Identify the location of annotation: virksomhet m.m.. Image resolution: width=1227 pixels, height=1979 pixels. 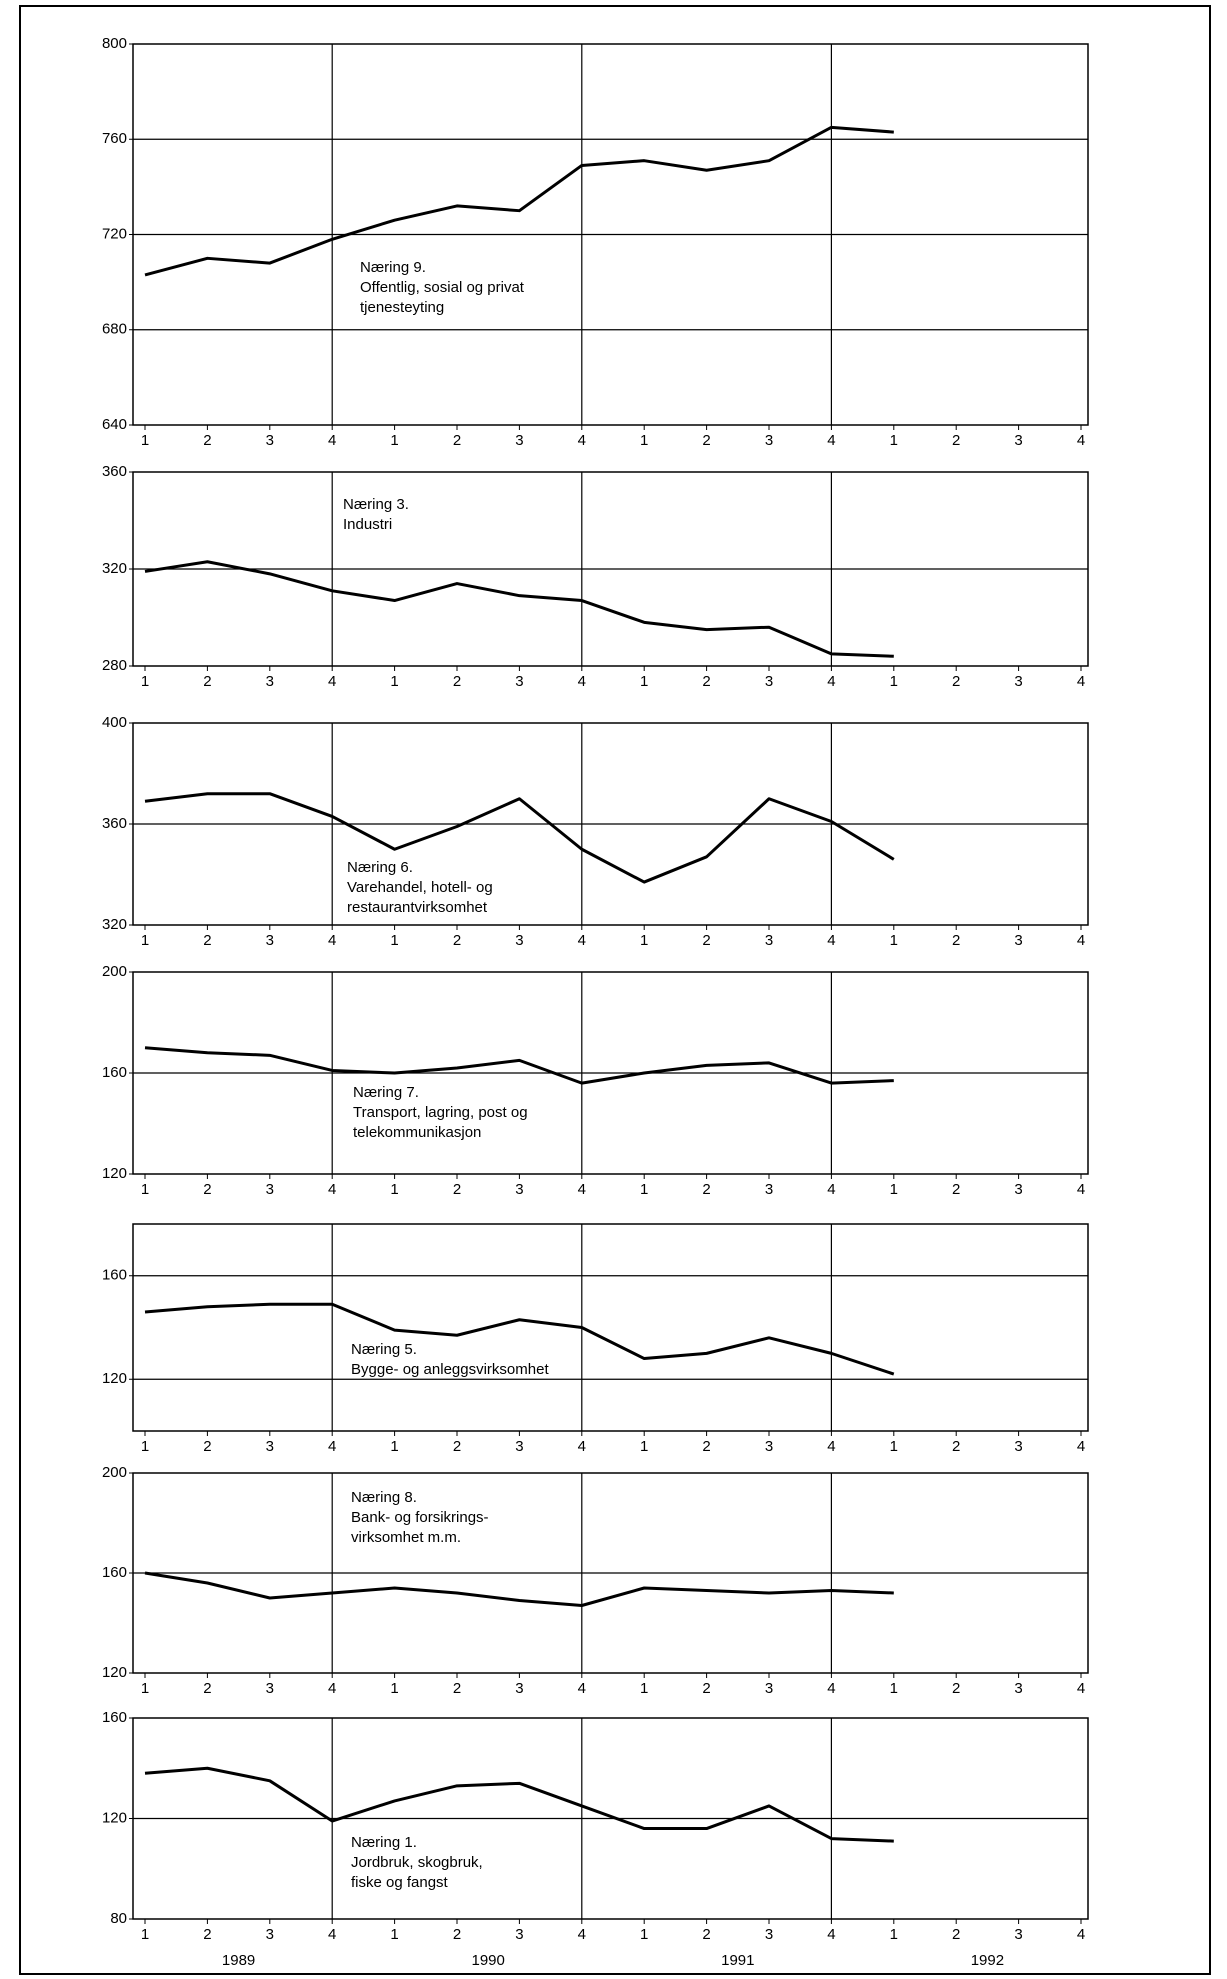
(406, 1537).